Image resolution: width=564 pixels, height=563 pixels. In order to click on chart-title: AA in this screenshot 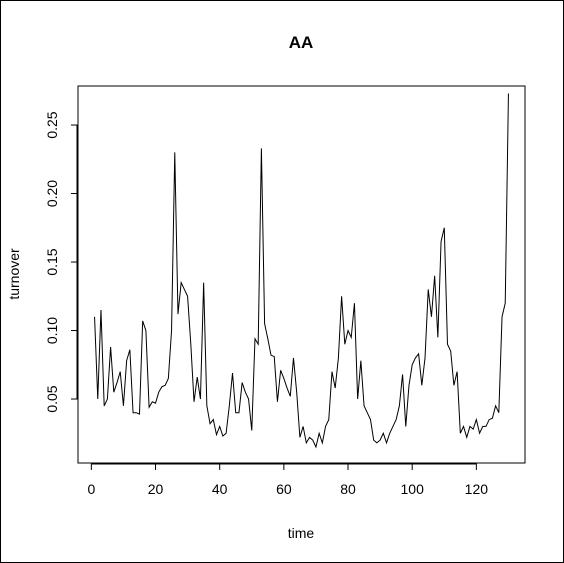, I will do `click(301, 42)`.